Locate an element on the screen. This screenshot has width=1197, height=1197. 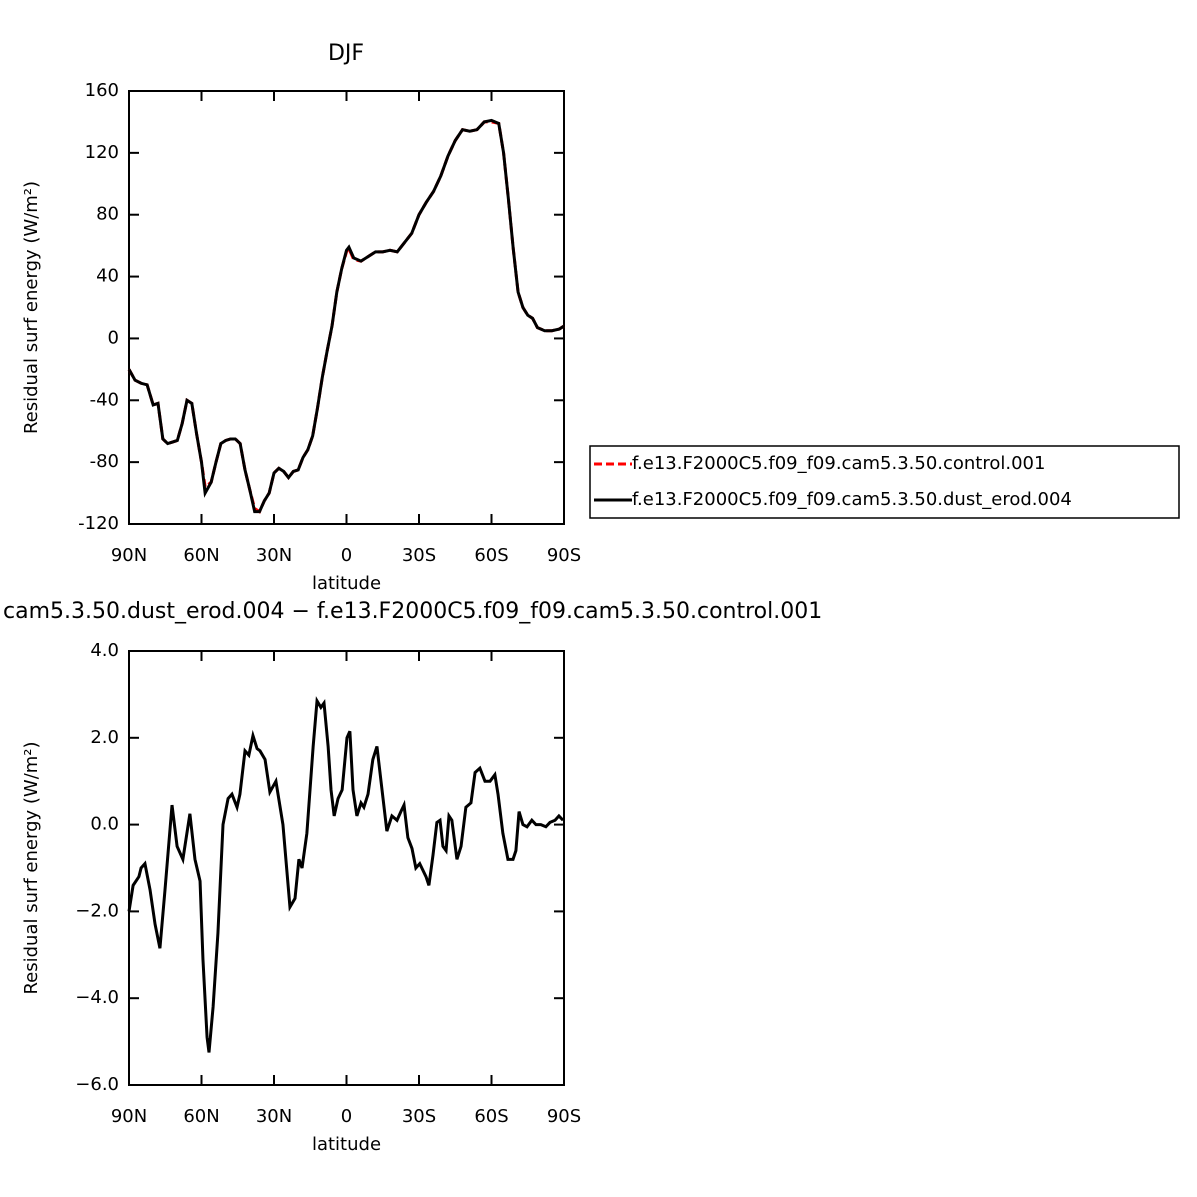
chart-title: DJF is located at coordinates (346, 53).